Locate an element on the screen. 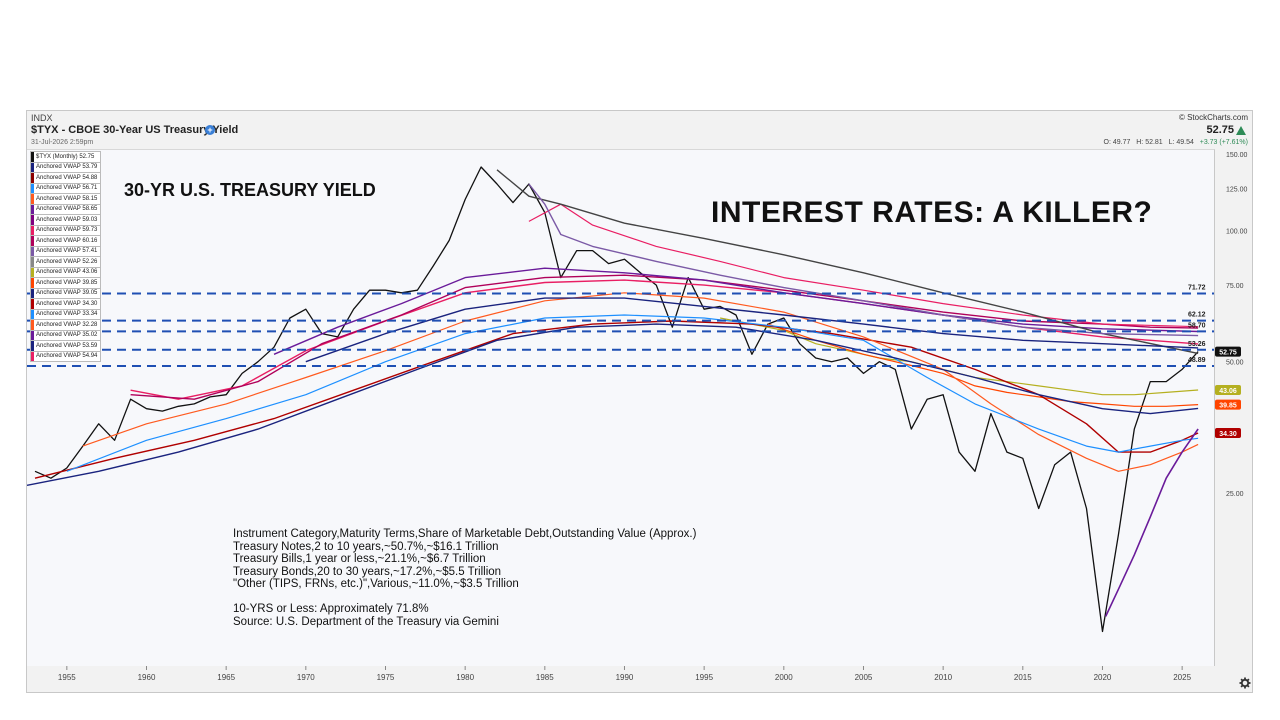 This screenshot has height=720, width=1280. y-tick-label: 125.00 is located at coordinates (1237, 189).